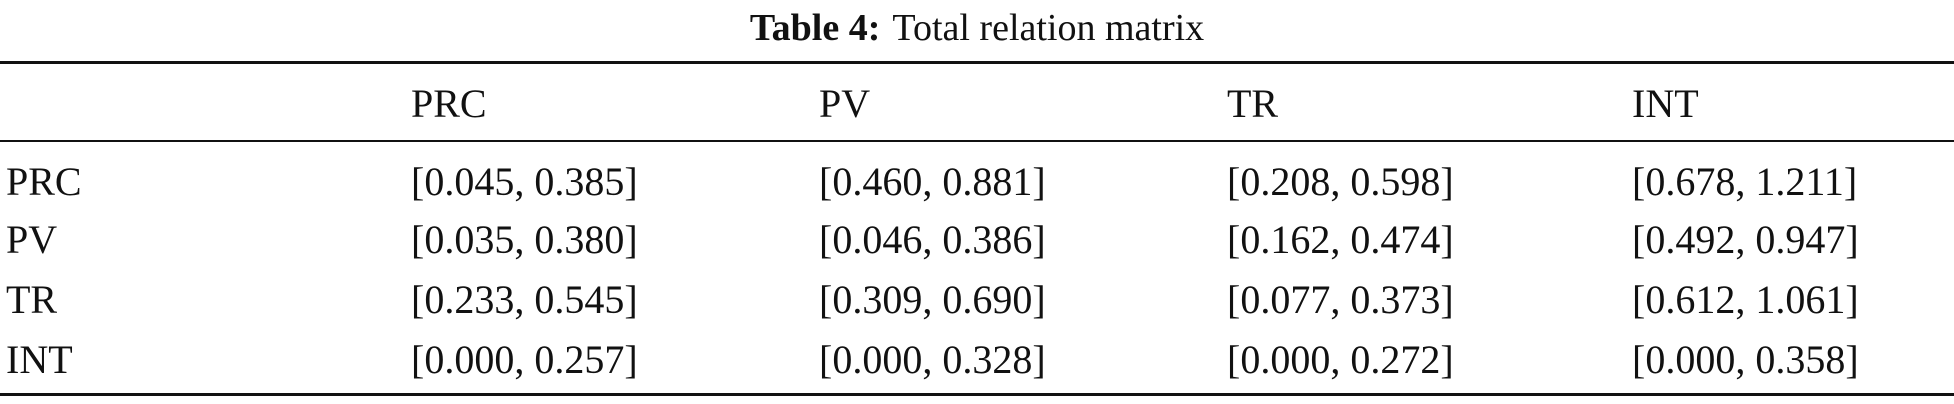 The height and width of the screenshot is (404, 1954). I want to click on column-header: PV, so click(845, 103).